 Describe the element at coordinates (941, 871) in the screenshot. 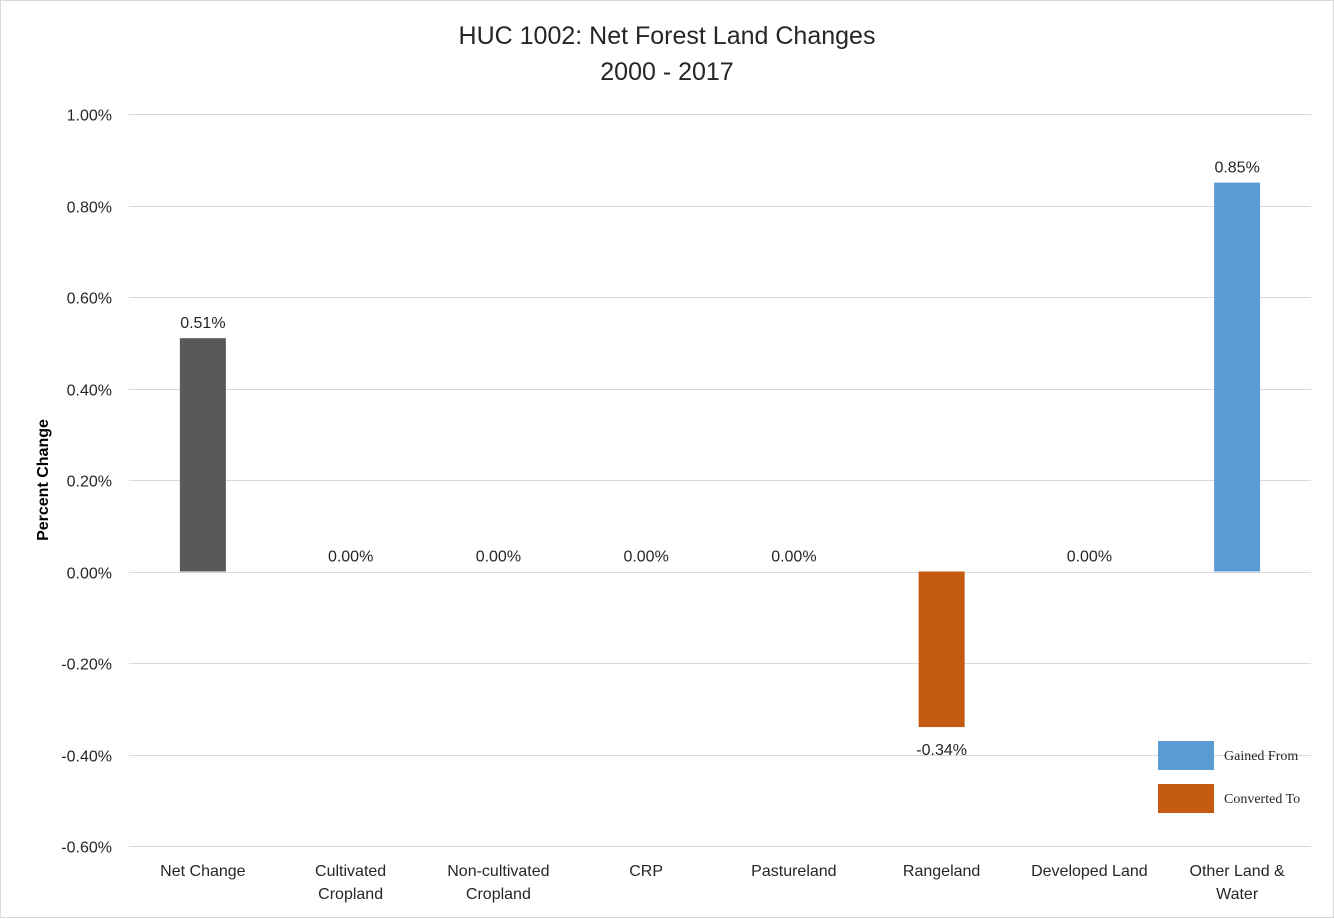

I see `category-label: Rangeland` at that location.